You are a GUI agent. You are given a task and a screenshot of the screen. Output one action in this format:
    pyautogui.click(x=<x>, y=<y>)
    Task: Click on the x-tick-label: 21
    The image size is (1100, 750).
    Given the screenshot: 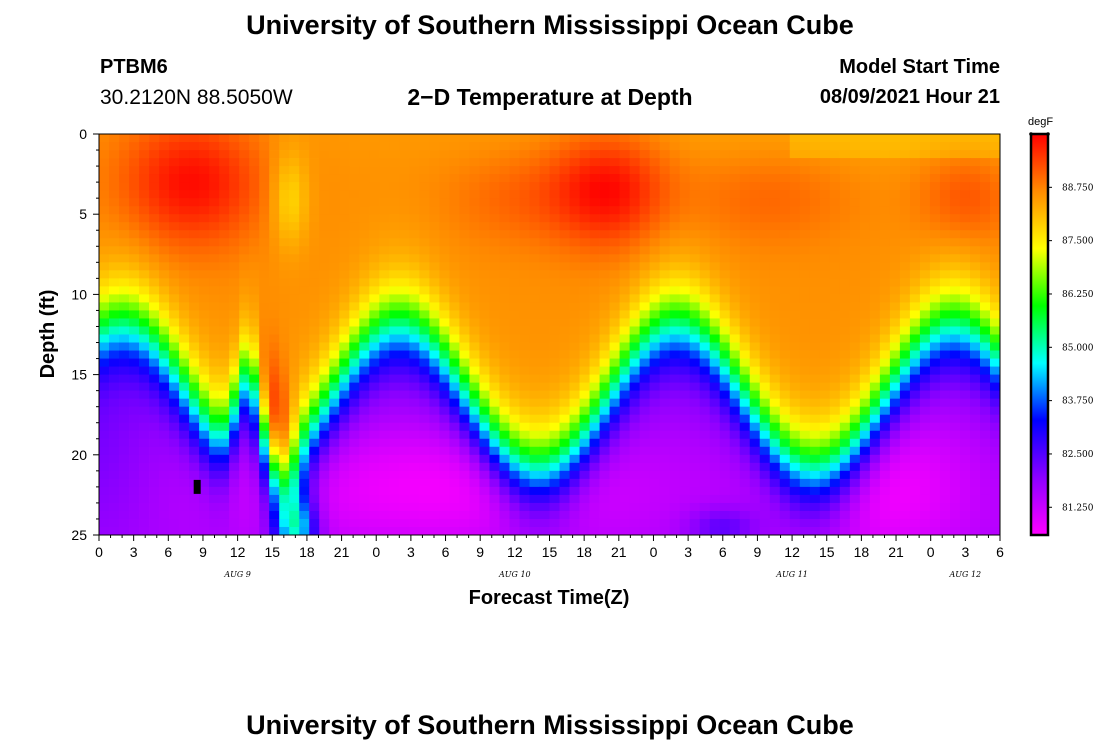 What is the action you would take?
    pyautogui.click(x=342, y=552)
    